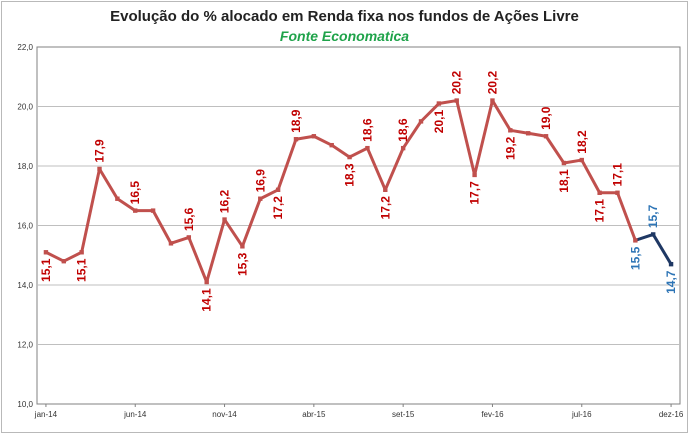 The height and width of the screenshot is (434, 689). What do you see at coordinates (25, 404) in the screenshot?
I see `y-tick-label: 10,0` at bounding box center [25, 404].